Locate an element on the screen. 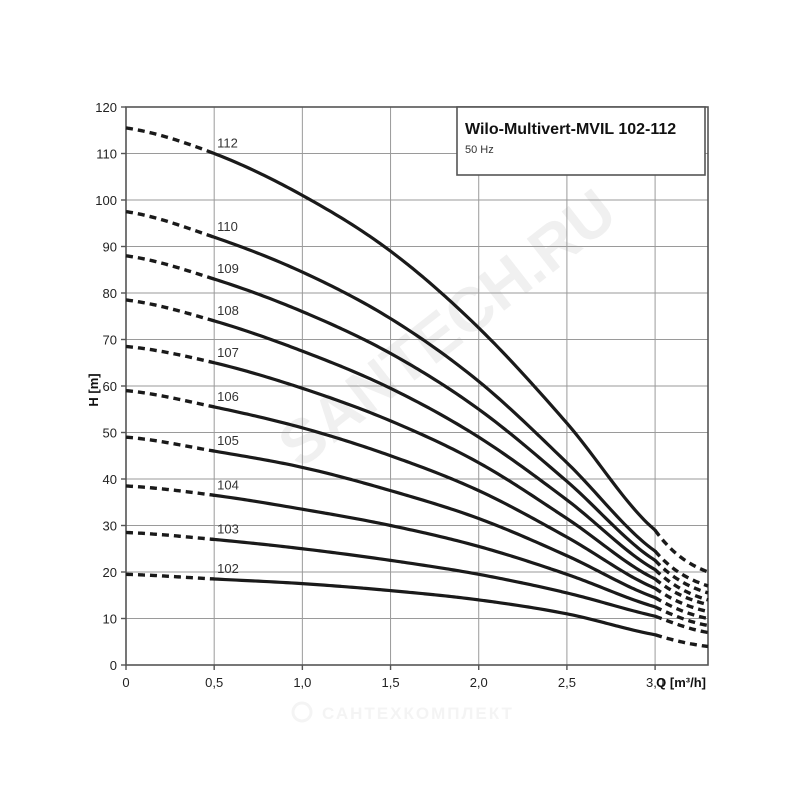  curve-label-112: 112 is located at coordinates (227, 143).